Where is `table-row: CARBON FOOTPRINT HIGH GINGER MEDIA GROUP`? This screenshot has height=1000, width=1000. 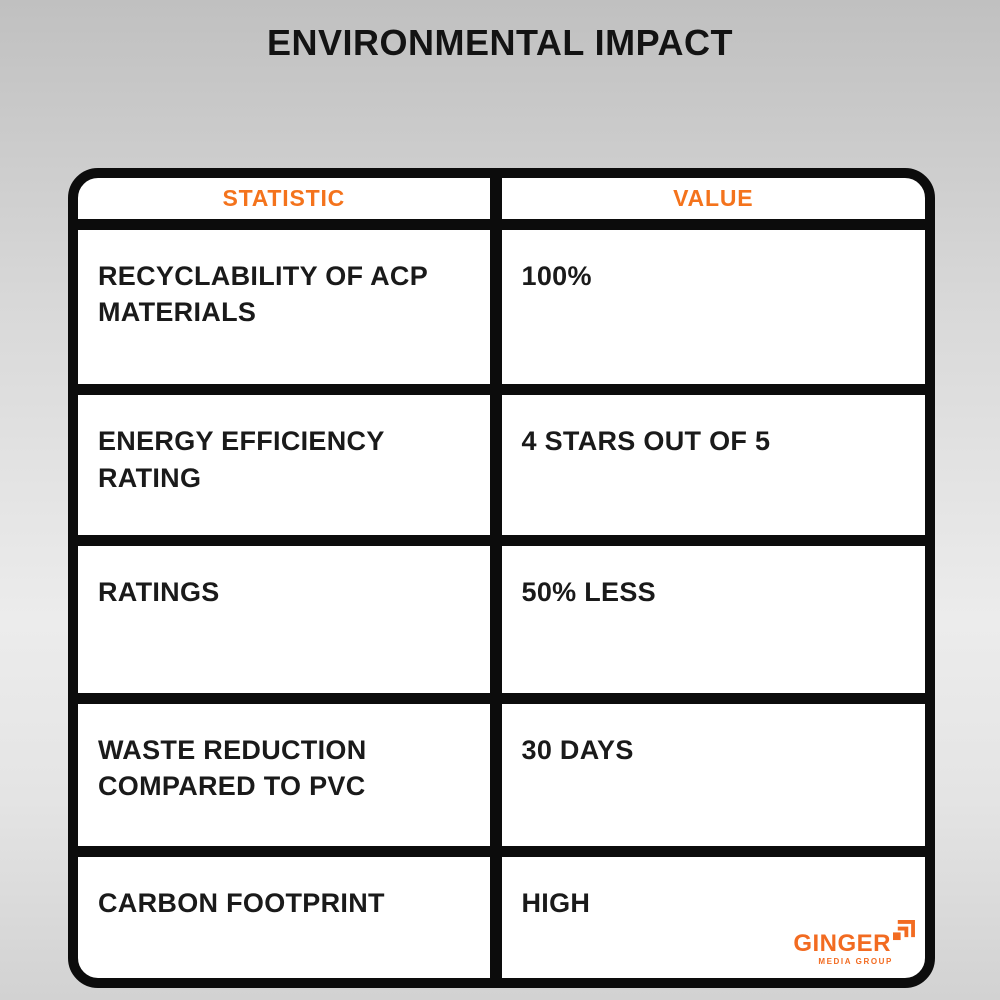
table-row: CARBON FOOTPRINT HIGH GINGER MEDIA GROUP is located at coordinates (502, 917).